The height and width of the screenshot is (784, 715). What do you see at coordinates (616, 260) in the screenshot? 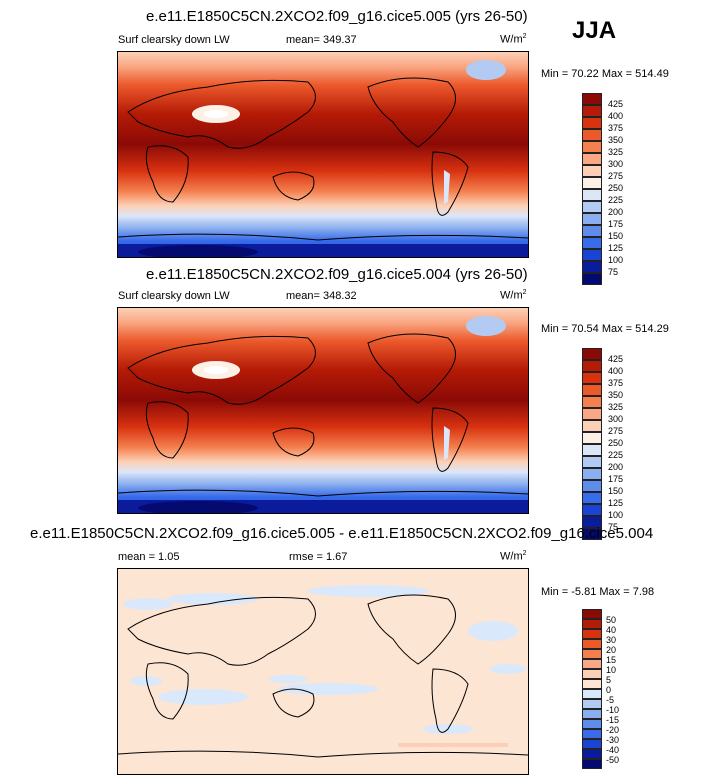
I see `cbar1-label: 100` at bounding box center [616, 260].